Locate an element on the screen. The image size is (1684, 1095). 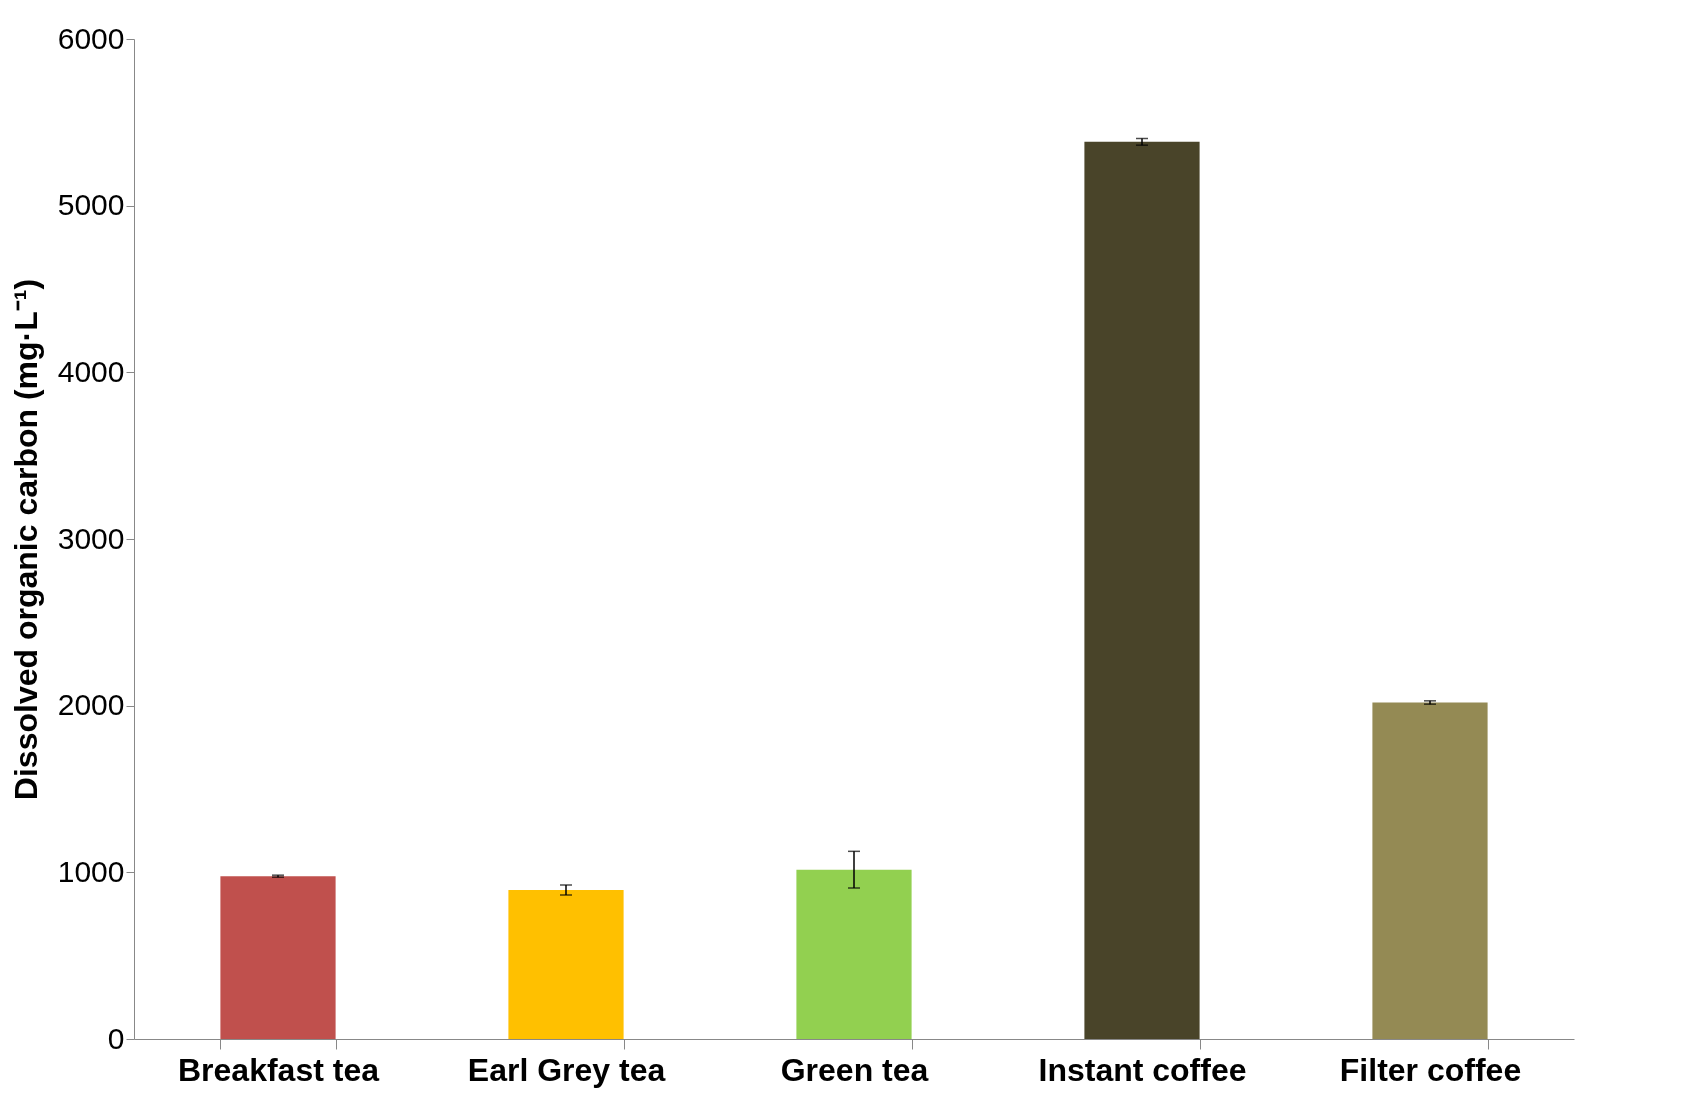
y-tick-label: 6000 is located at coordinates (91, 38).